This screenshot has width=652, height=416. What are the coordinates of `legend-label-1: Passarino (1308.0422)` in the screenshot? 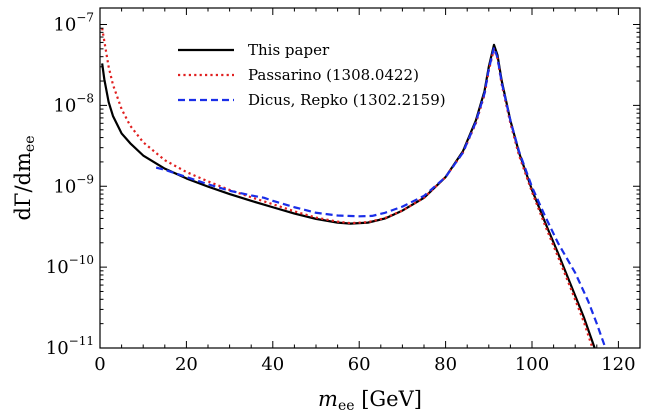 It's located at (333, 75).